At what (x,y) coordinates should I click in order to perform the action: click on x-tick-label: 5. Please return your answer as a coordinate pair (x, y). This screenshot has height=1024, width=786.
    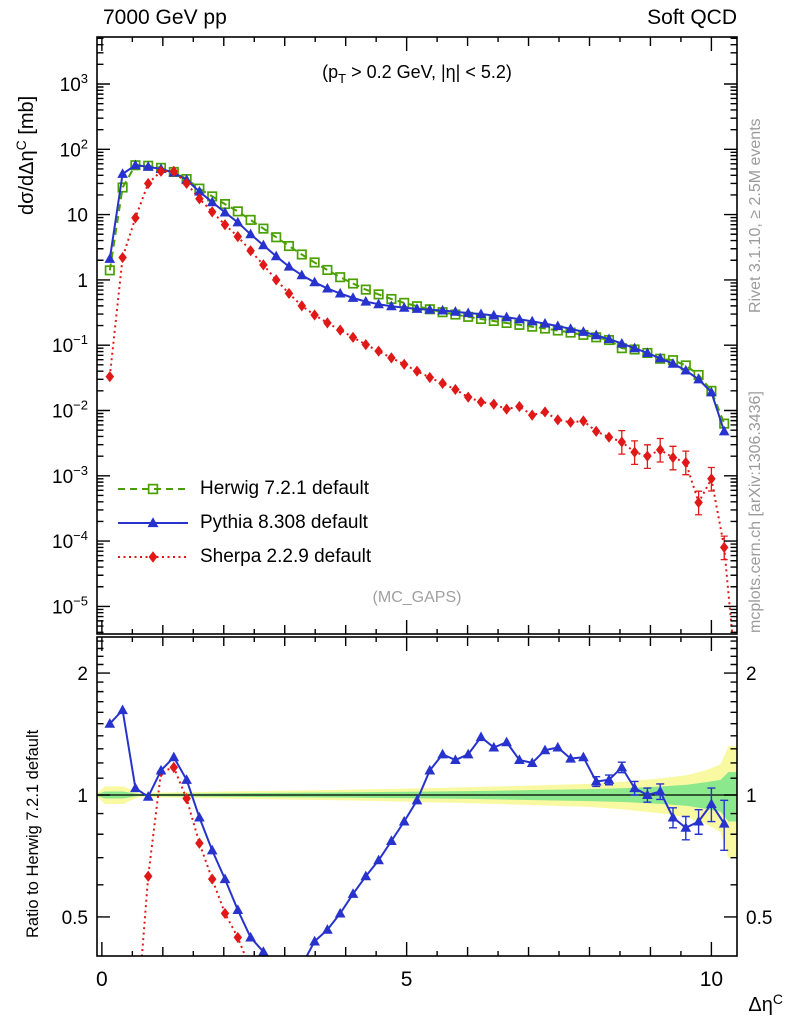
    Looking at the image, I should click on (407, 979).